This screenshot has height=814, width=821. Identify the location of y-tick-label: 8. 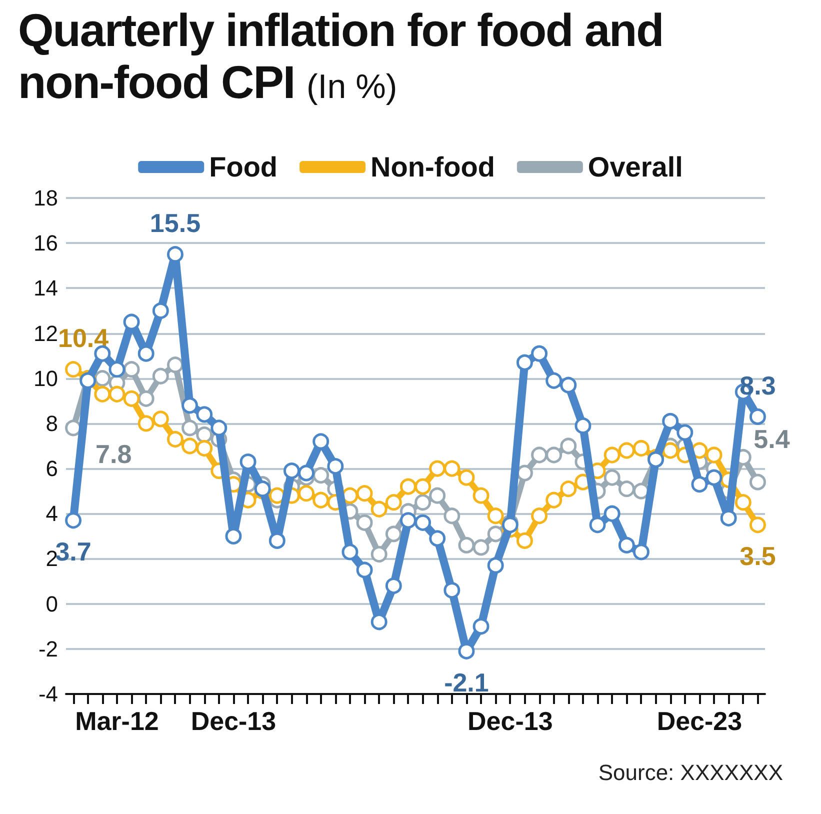
(52, 423).